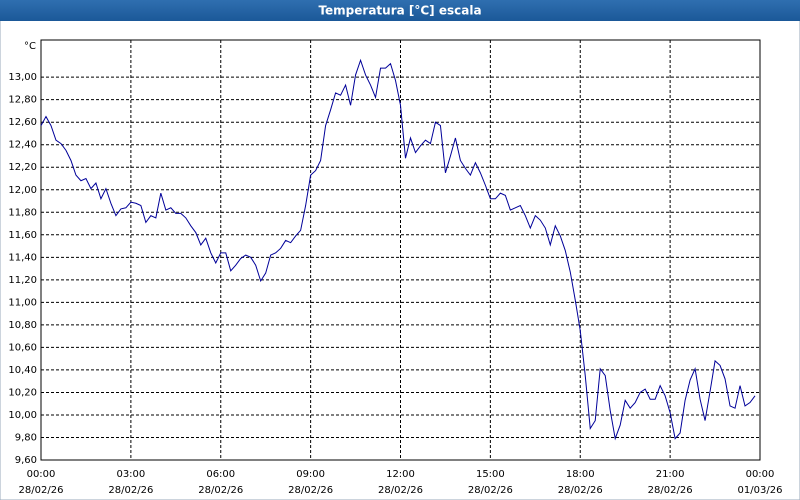  I want to click on x-tick-label: 12:00, so click(400, 474).